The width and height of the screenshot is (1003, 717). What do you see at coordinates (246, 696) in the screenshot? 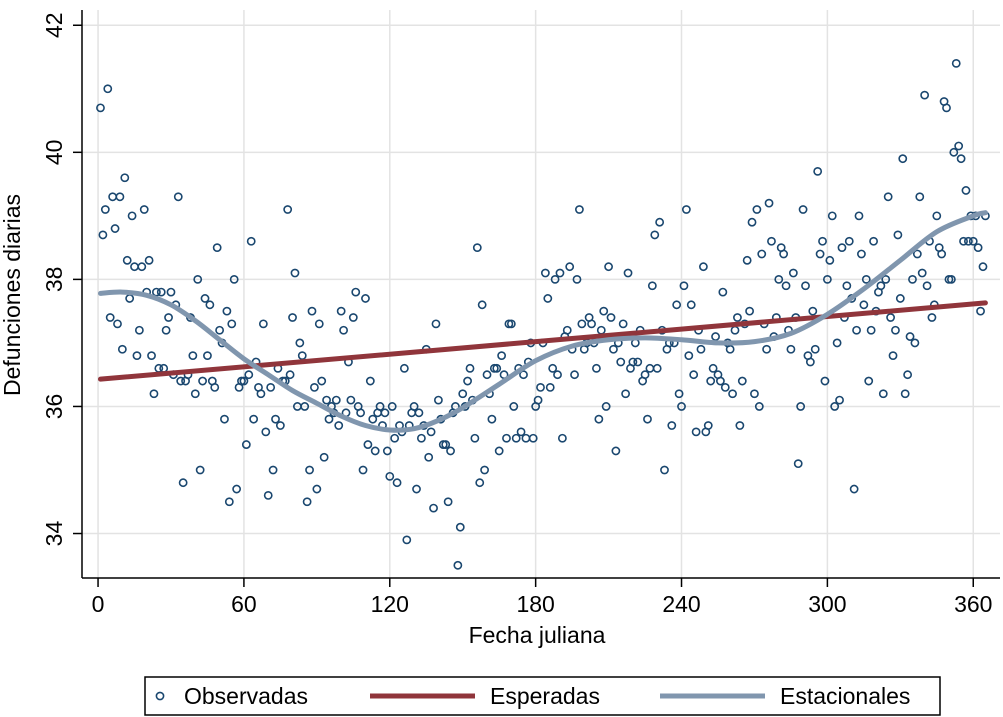
I see `legend-label: Observadas` at bounding box center [246, 696].